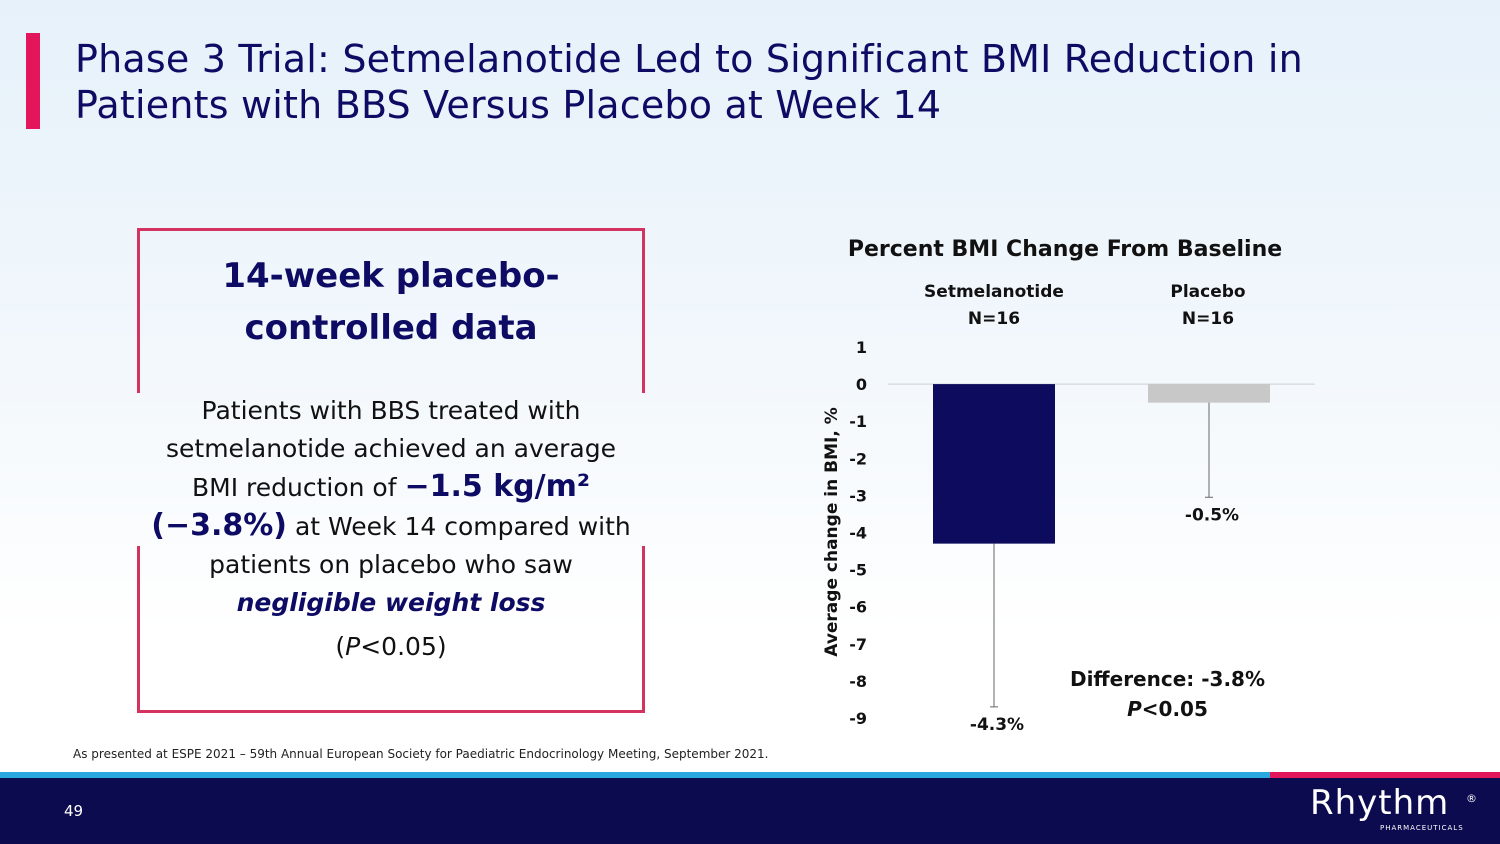 Image resolution: width=1500 pixels, height=844 pixels. What do you see at coordinates (858, 607) in the screenshot?
I see `y-tick-label: -6` at bounding box center [858, 607].